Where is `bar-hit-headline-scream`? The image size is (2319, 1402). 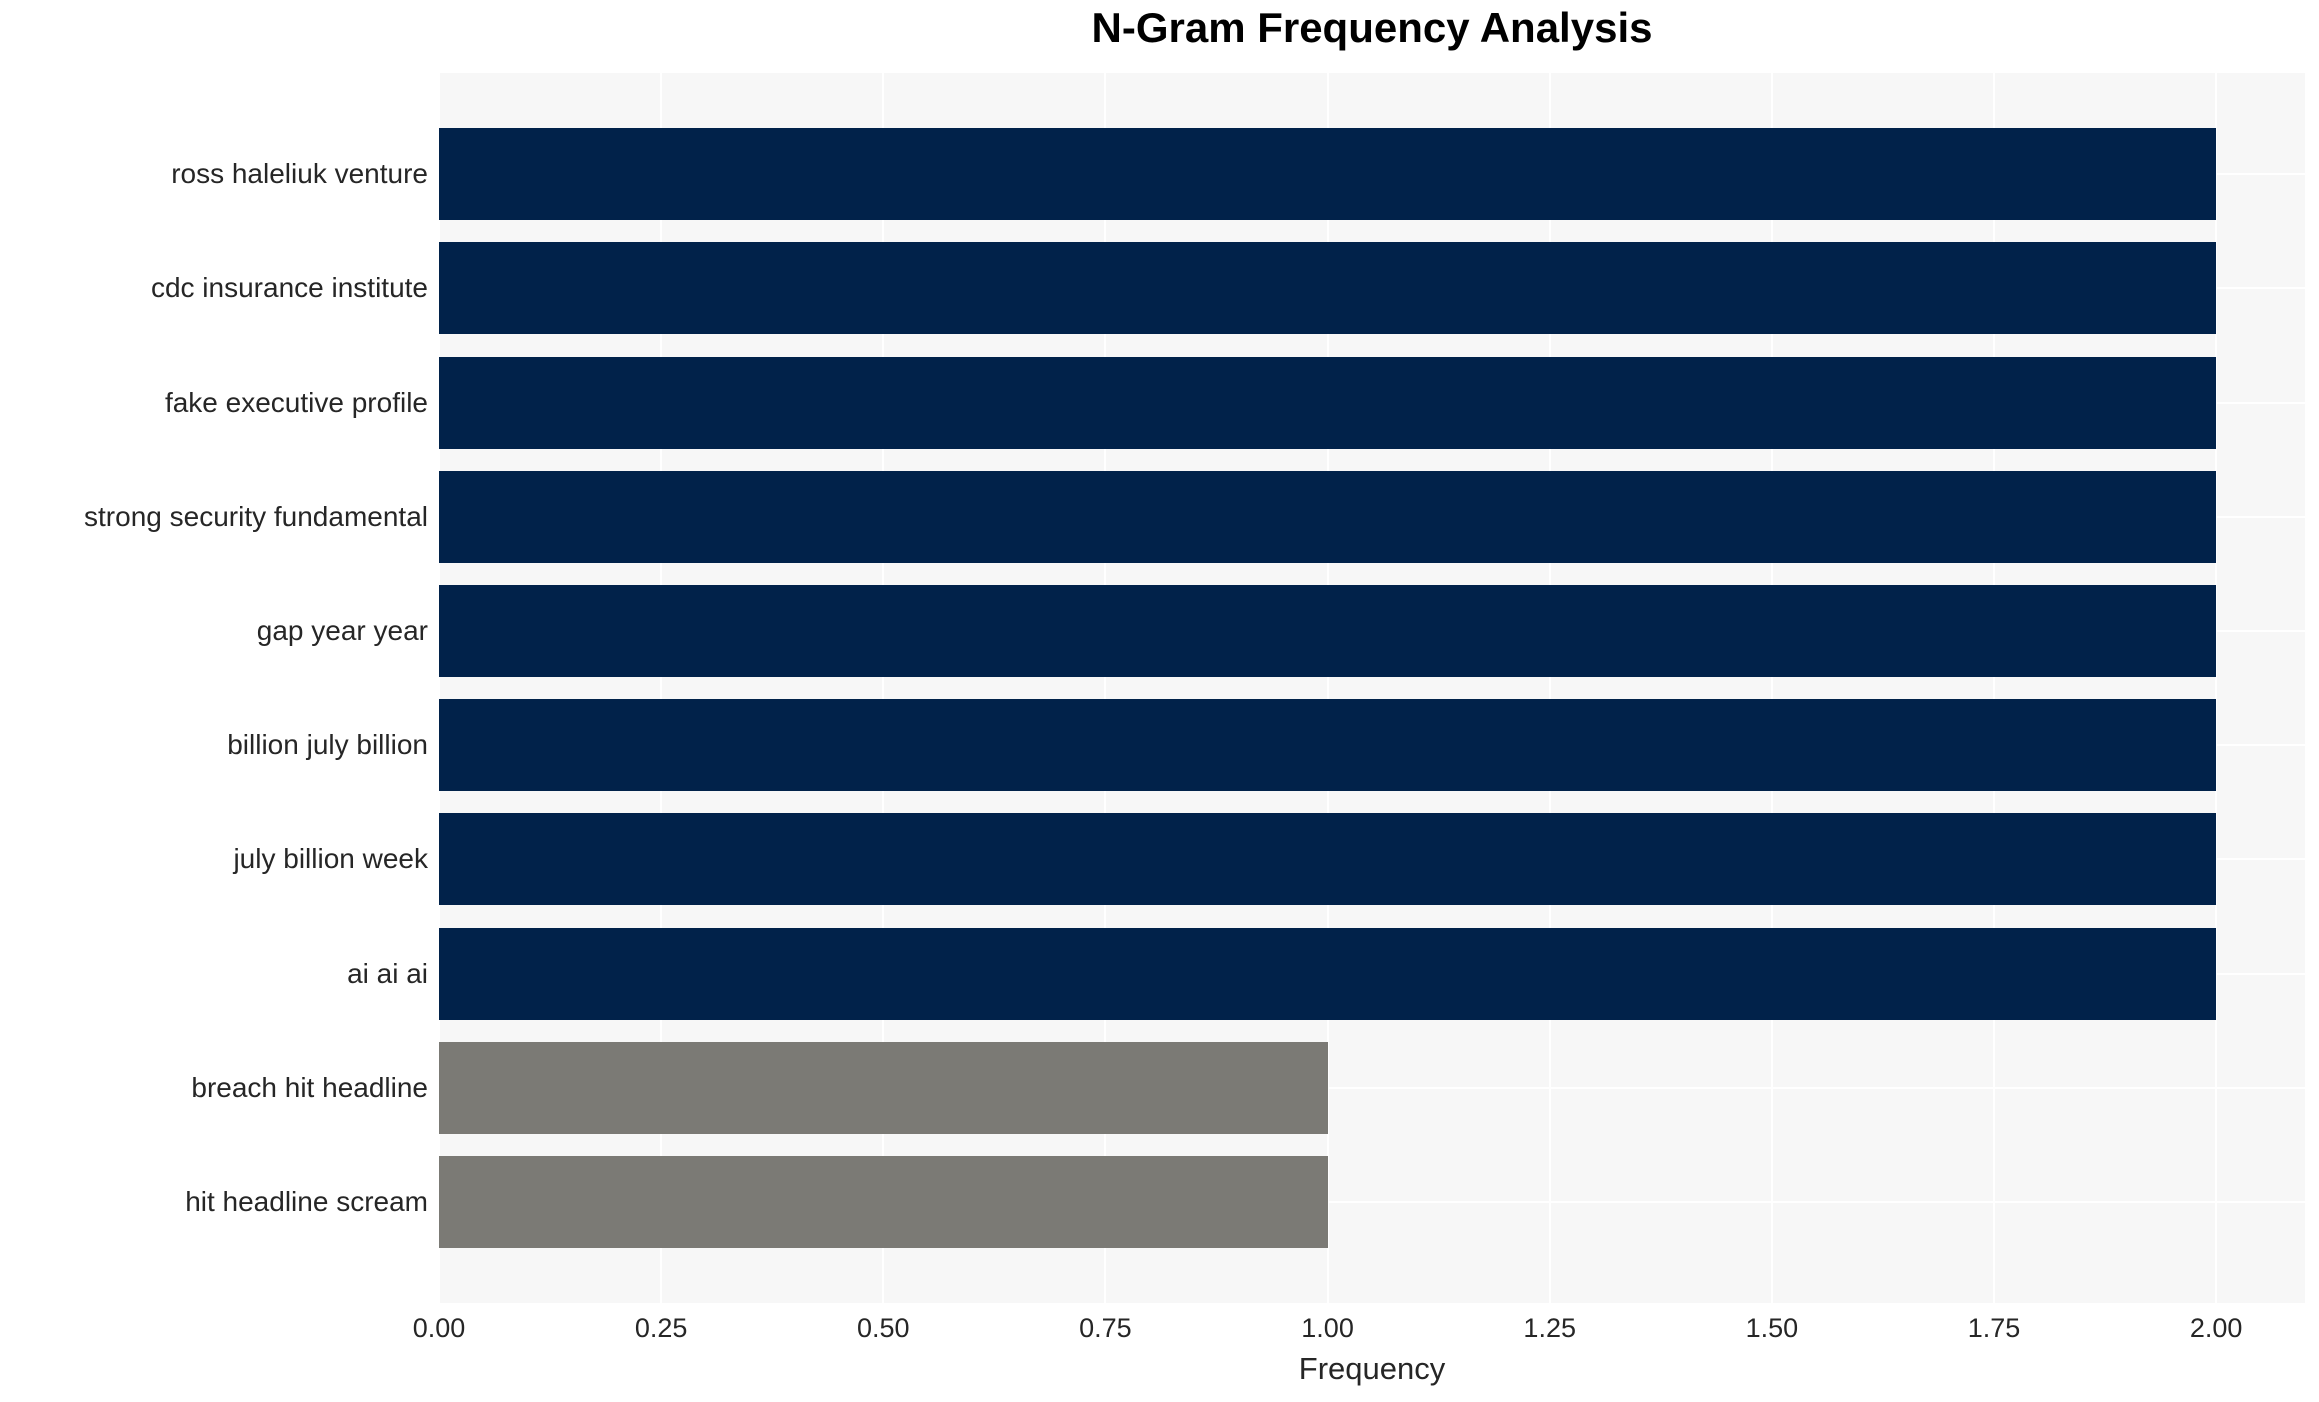 bar-hit-headline-scream is located at coordinates (883, 1201).